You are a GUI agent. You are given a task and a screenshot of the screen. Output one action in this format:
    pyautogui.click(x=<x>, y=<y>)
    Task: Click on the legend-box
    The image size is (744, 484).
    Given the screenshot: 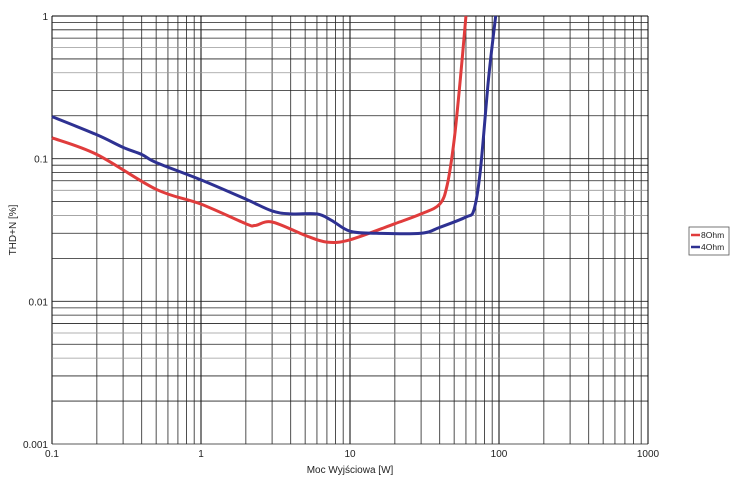 What is the action you would take?
    pyautogui.click(x=709, y=241)
    